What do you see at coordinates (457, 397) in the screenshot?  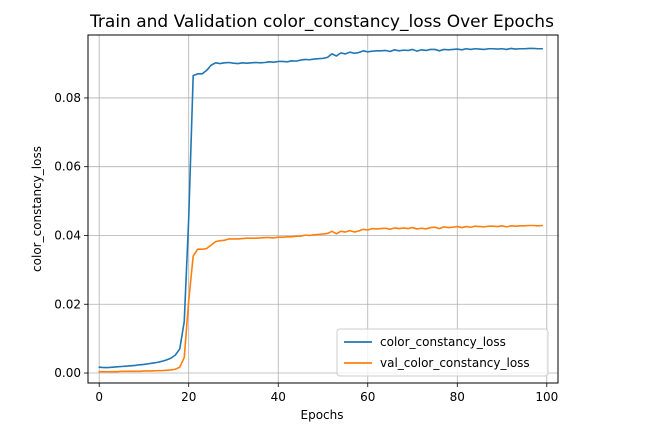 I see `x-tick-label: 80` at bounding box center [457, 397].